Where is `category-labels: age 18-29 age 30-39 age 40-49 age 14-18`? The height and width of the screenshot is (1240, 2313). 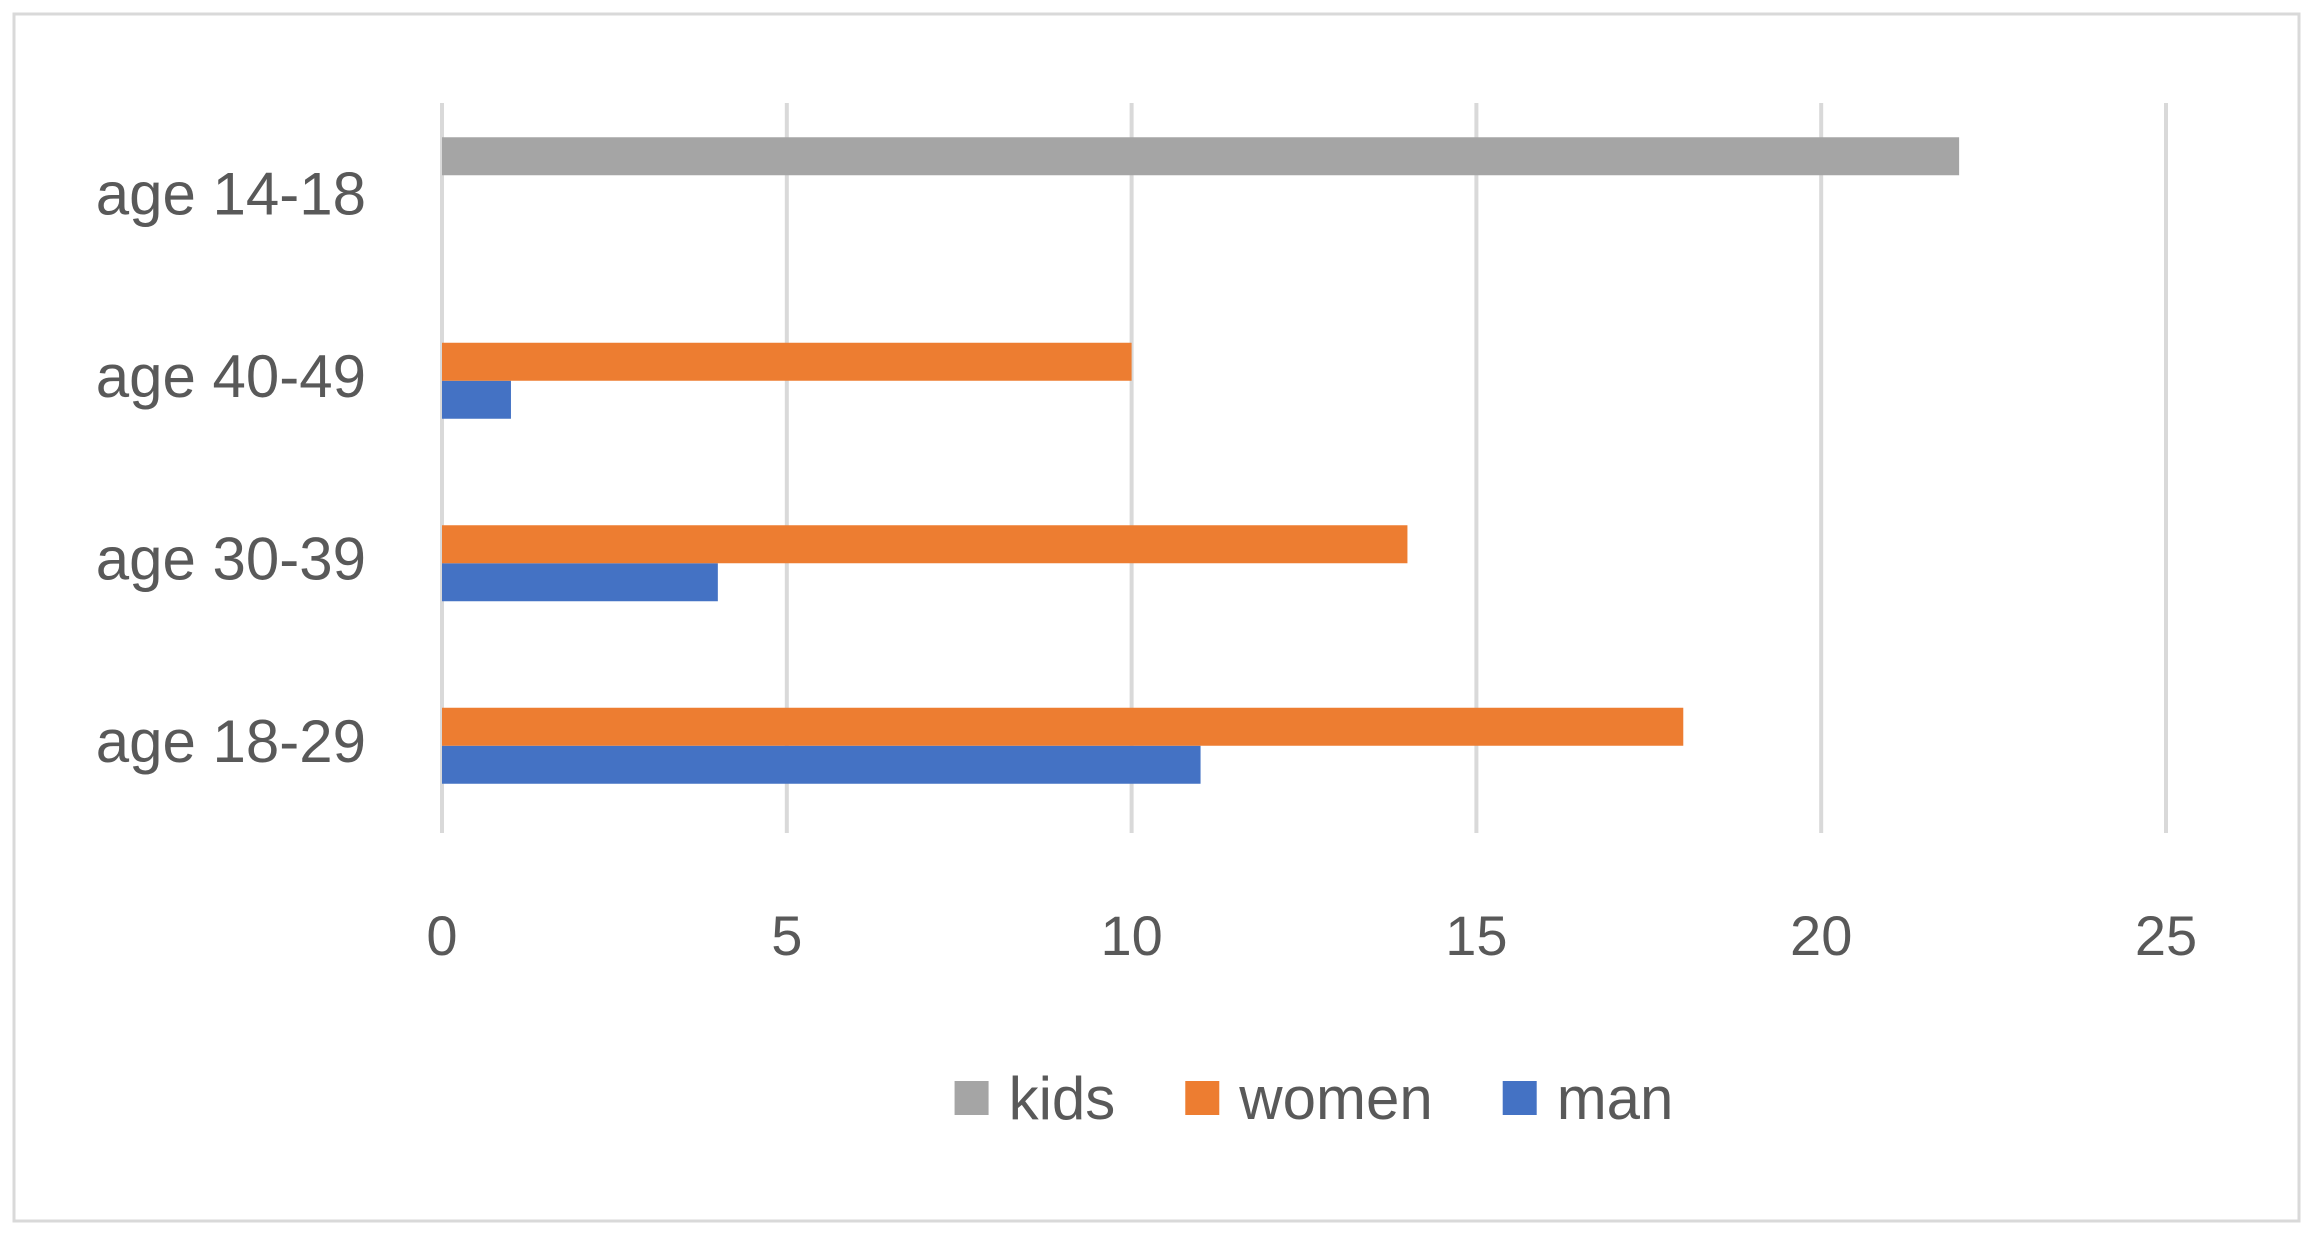 category-labels: age 18-29 age 30-39 age 40-49 age 14-18 is located at coordinates (231, 467).